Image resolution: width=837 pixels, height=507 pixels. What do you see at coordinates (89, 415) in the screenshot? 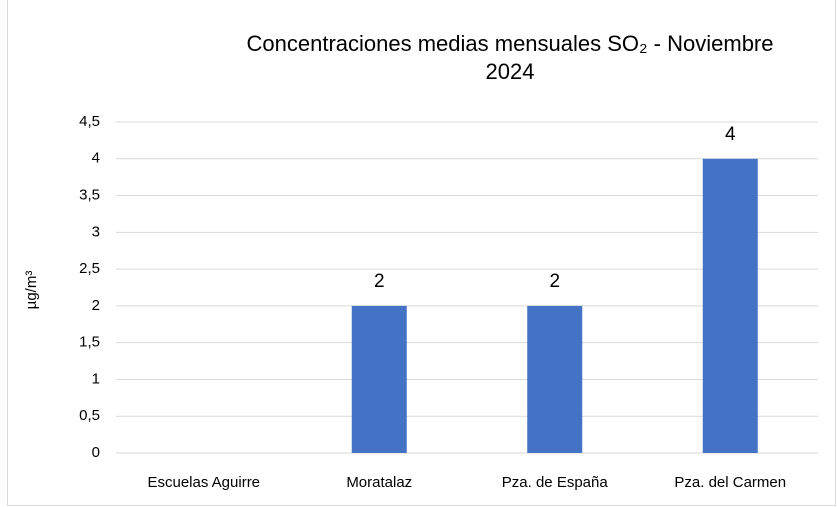
I see `y-tick-label: 0,5` at bounding box center [89, 415].